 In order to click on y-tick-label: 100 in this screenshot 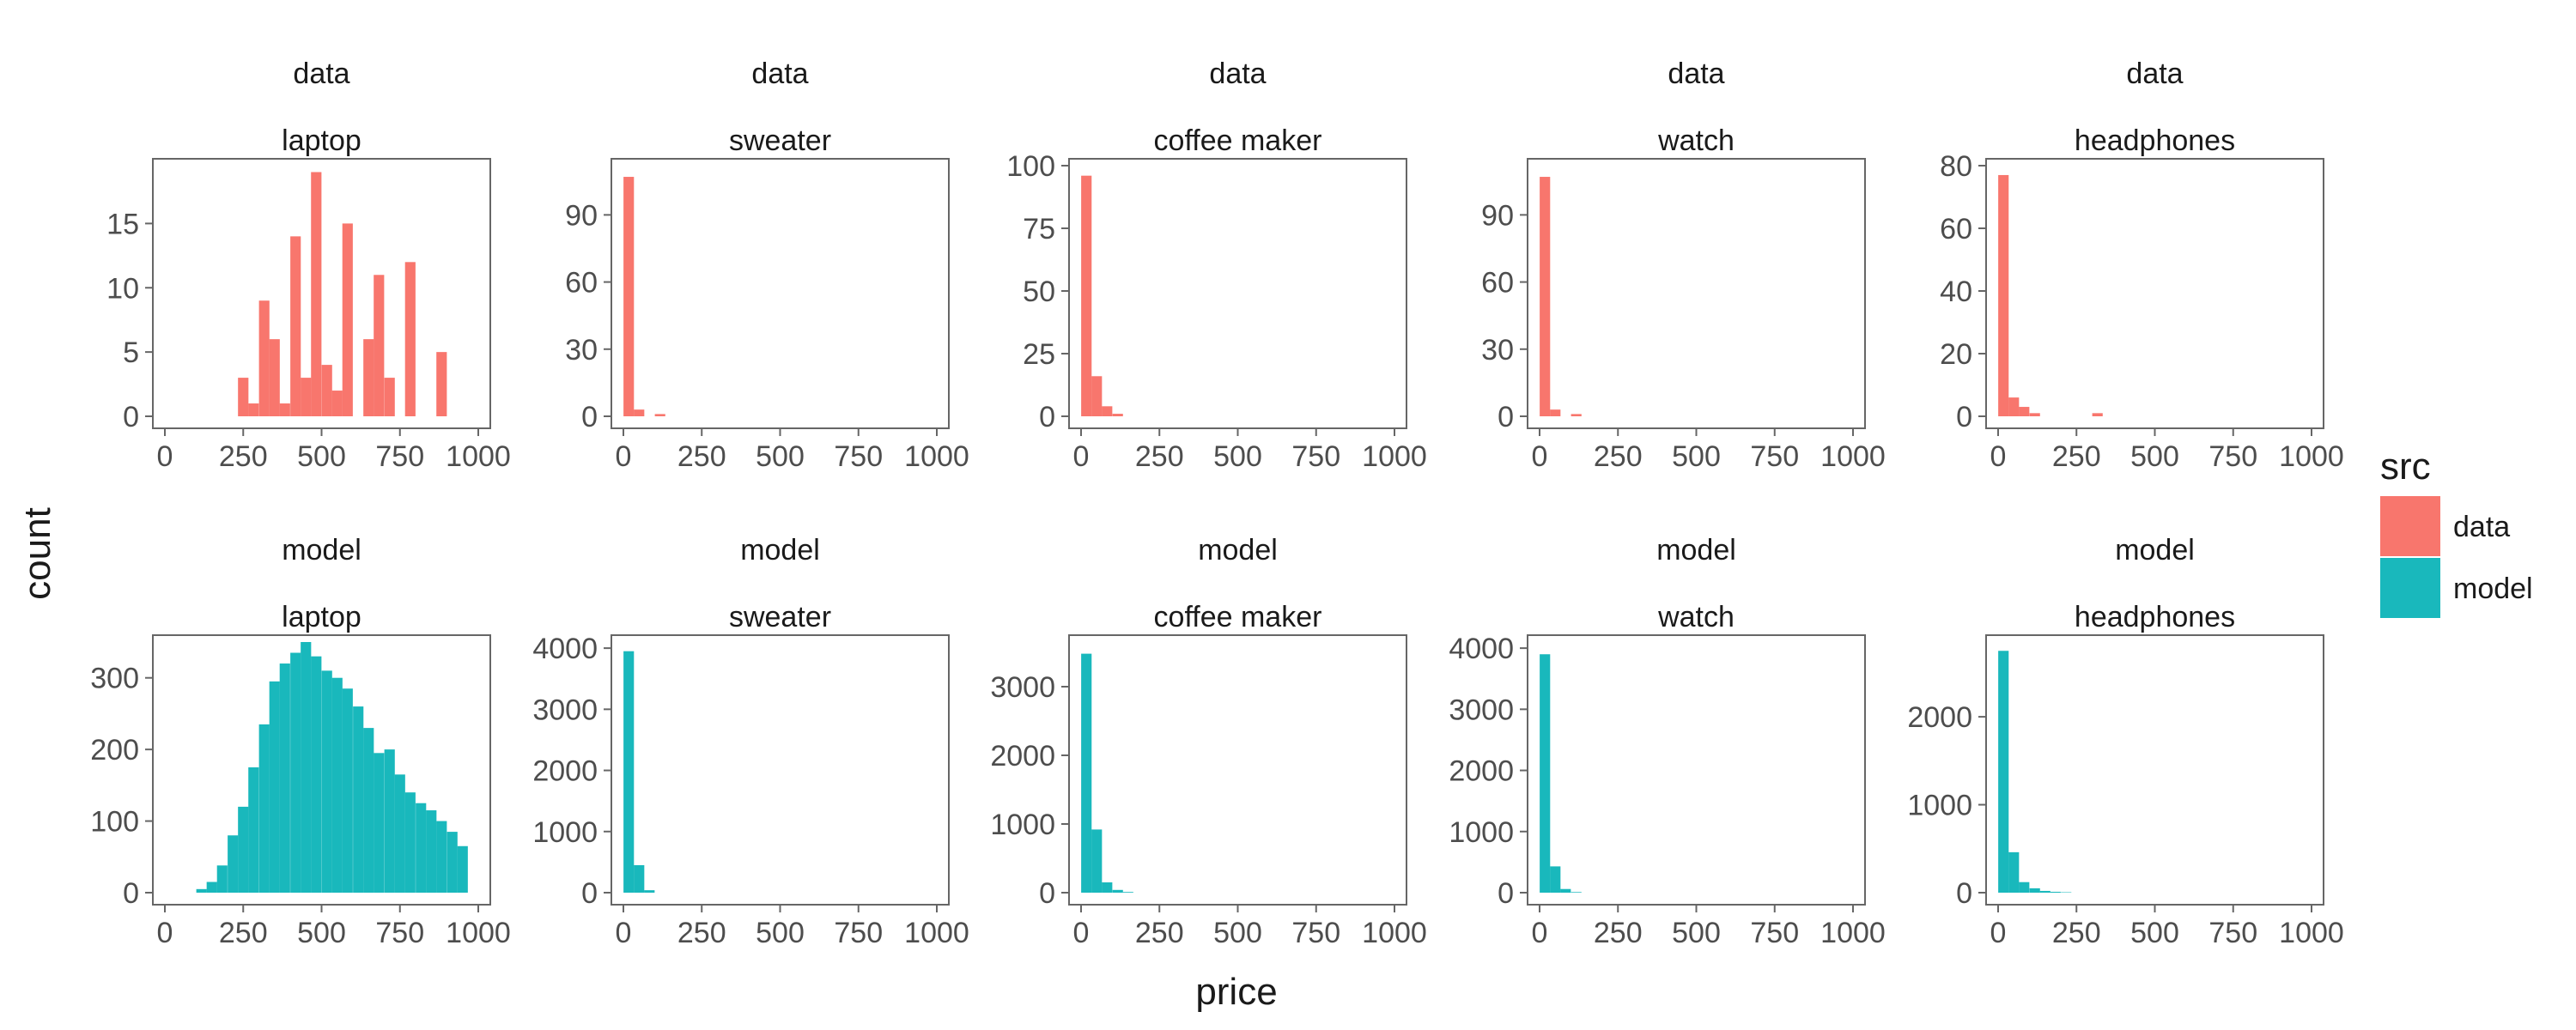, I will do `click(1030, 166)`.